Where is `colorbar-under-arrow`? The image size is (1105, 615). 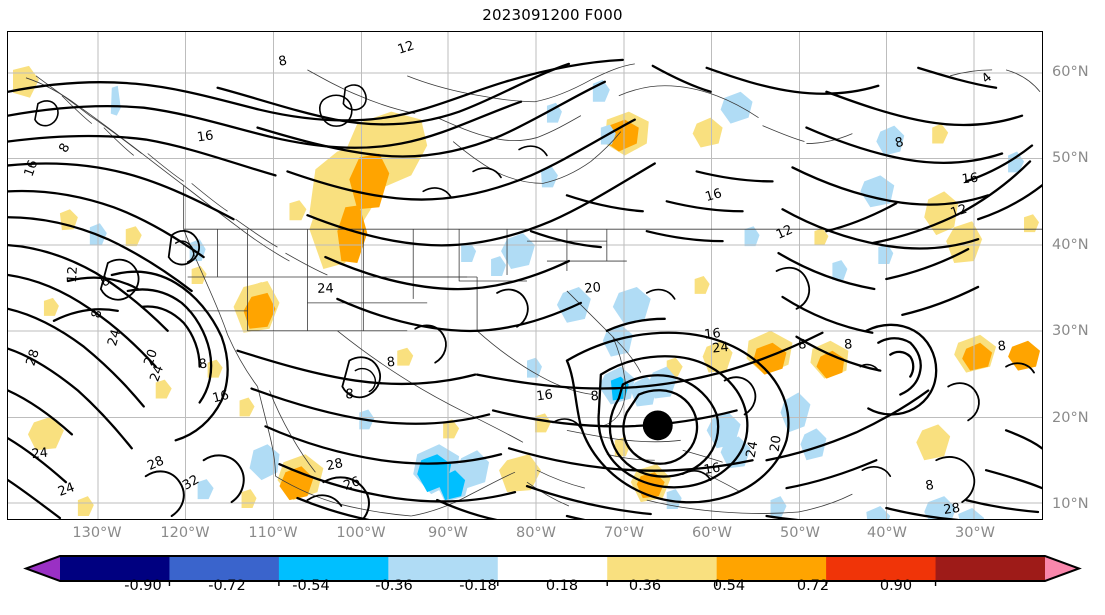 colorbar-under-arrow is located at coordinates (43, 568).